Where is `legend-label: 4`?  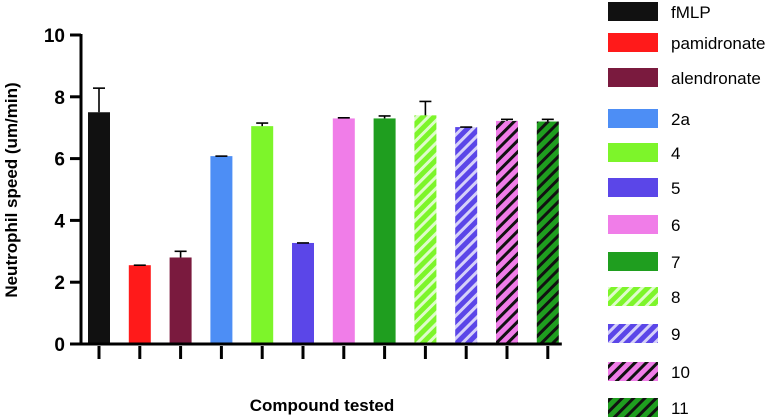 legend-label: 4 is located at coordinates (675, 153).